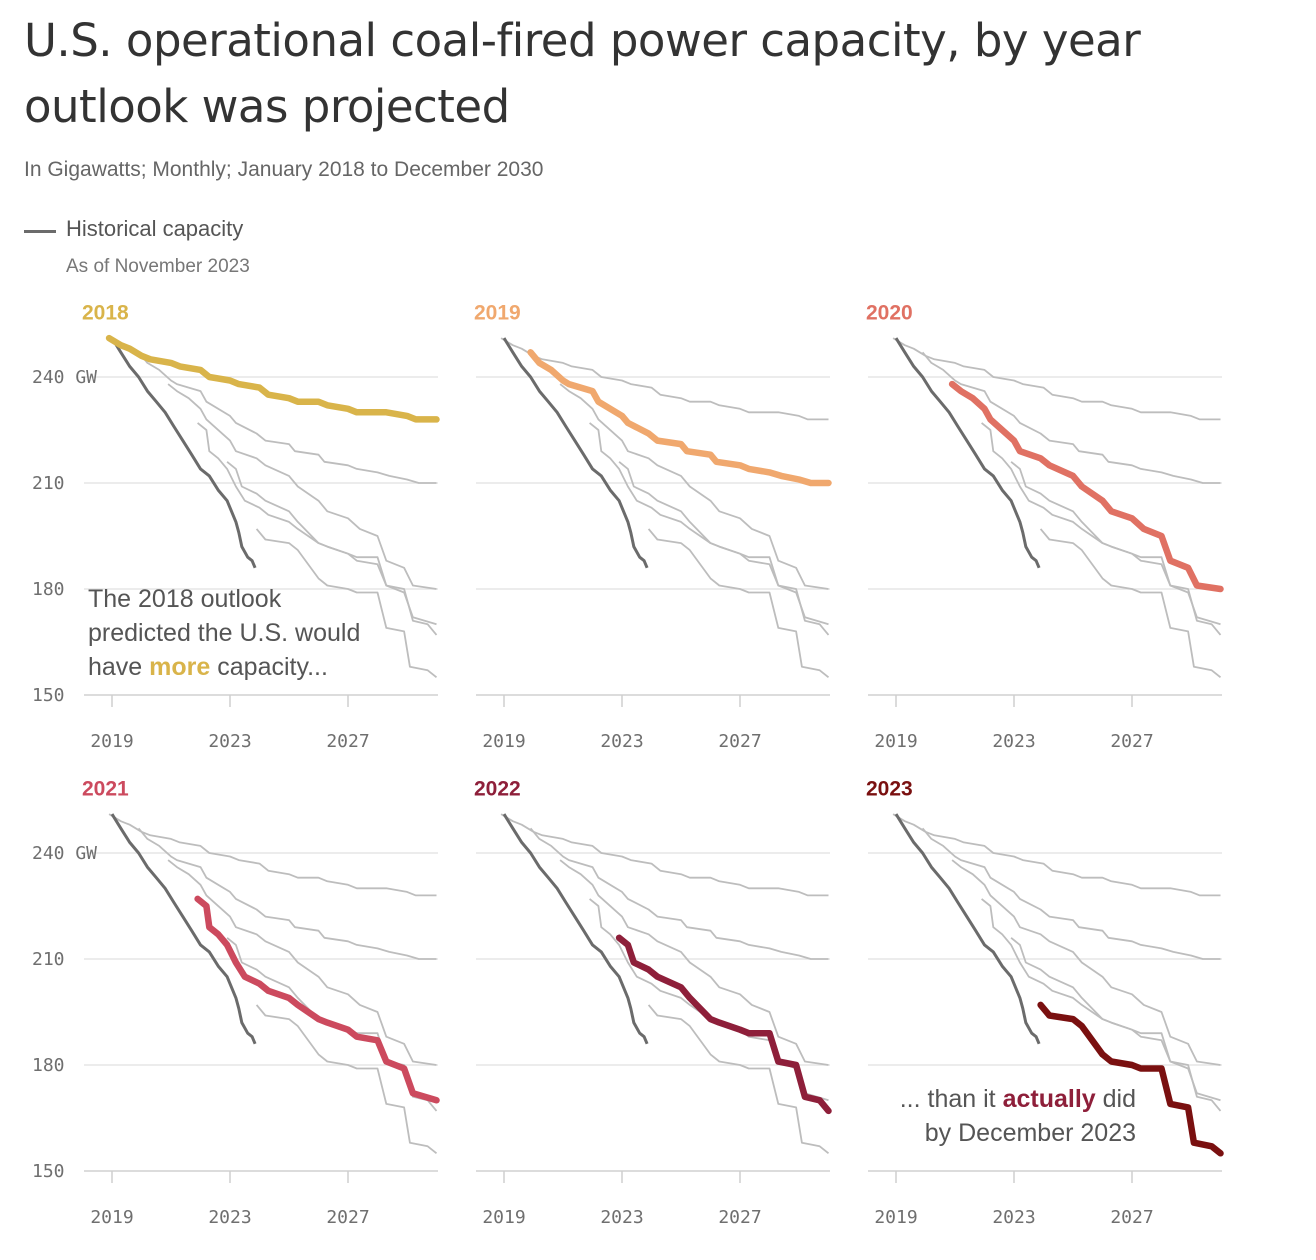 Image resolution: width=1316 pixels, height=1260 pixels. Describe the element at coordinates (185, 599) in the screenshot. I see `annotation-line: The 2018 outlook` at that location.